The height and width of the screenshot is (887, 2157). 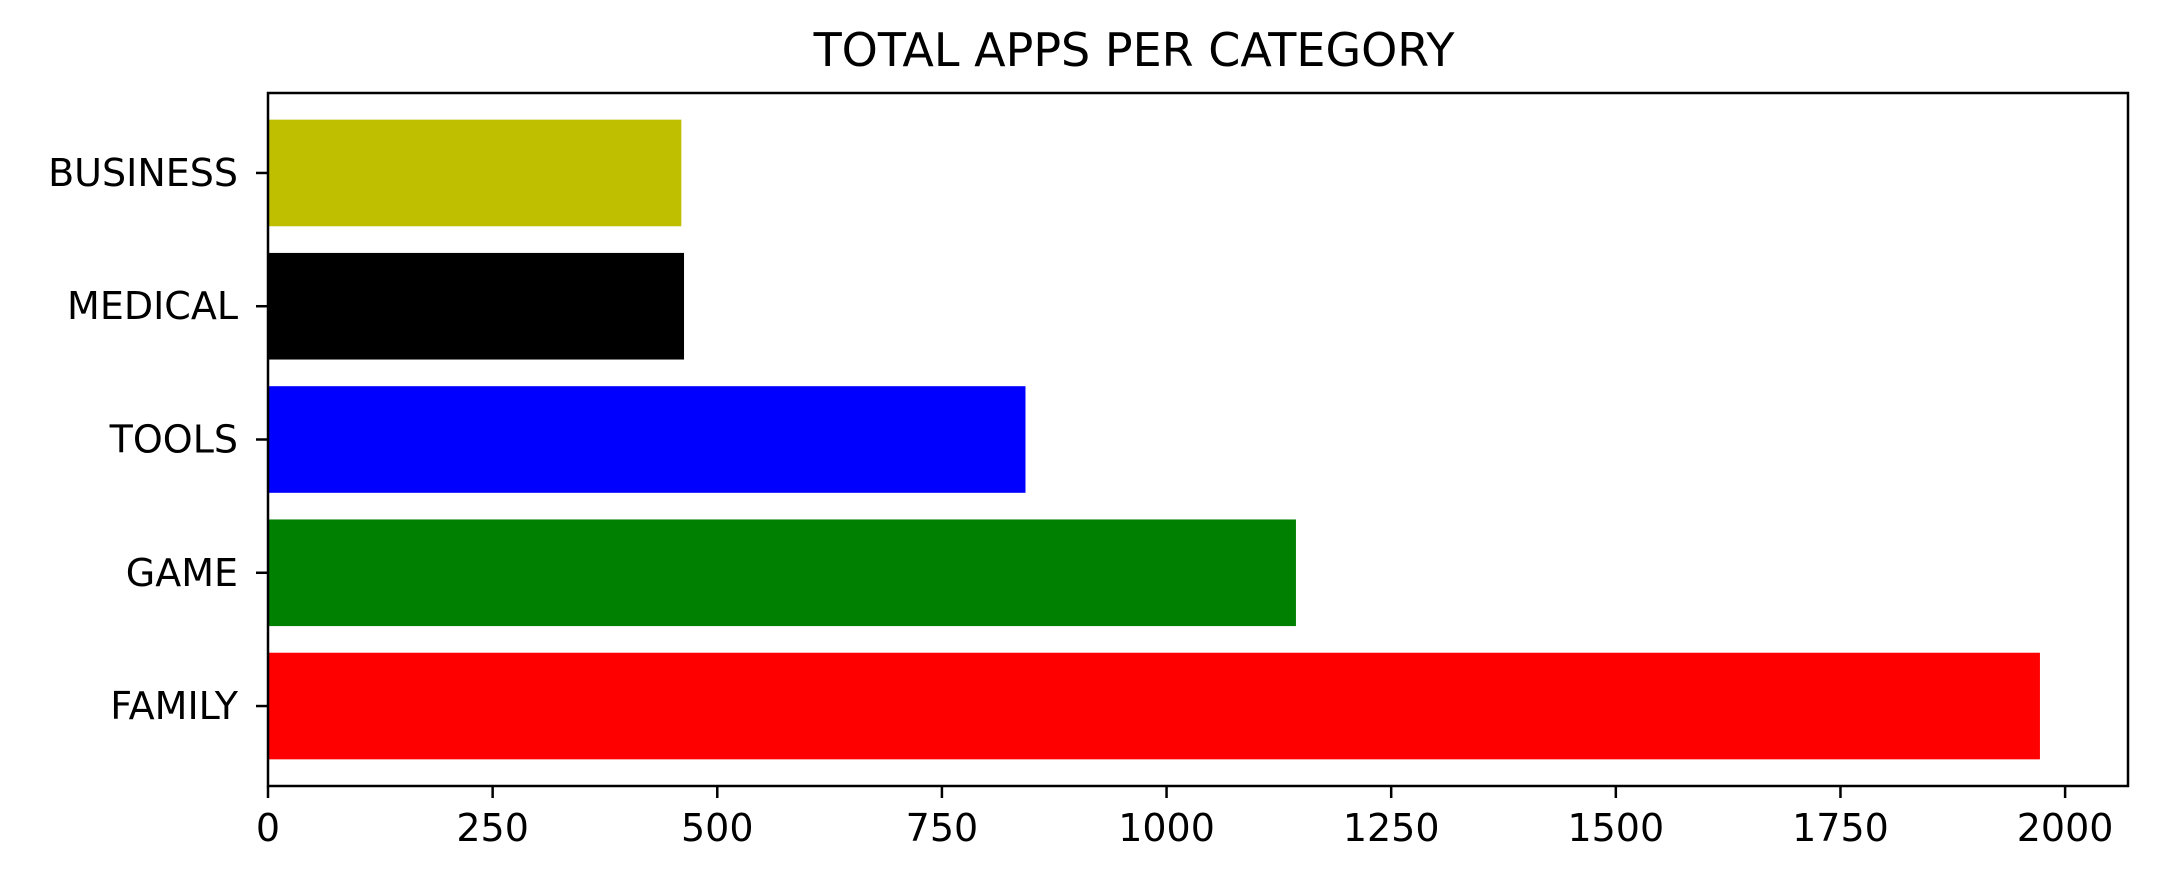 I want to click on x-tick-label-1500: 1500, so click(x=1615, y=828).